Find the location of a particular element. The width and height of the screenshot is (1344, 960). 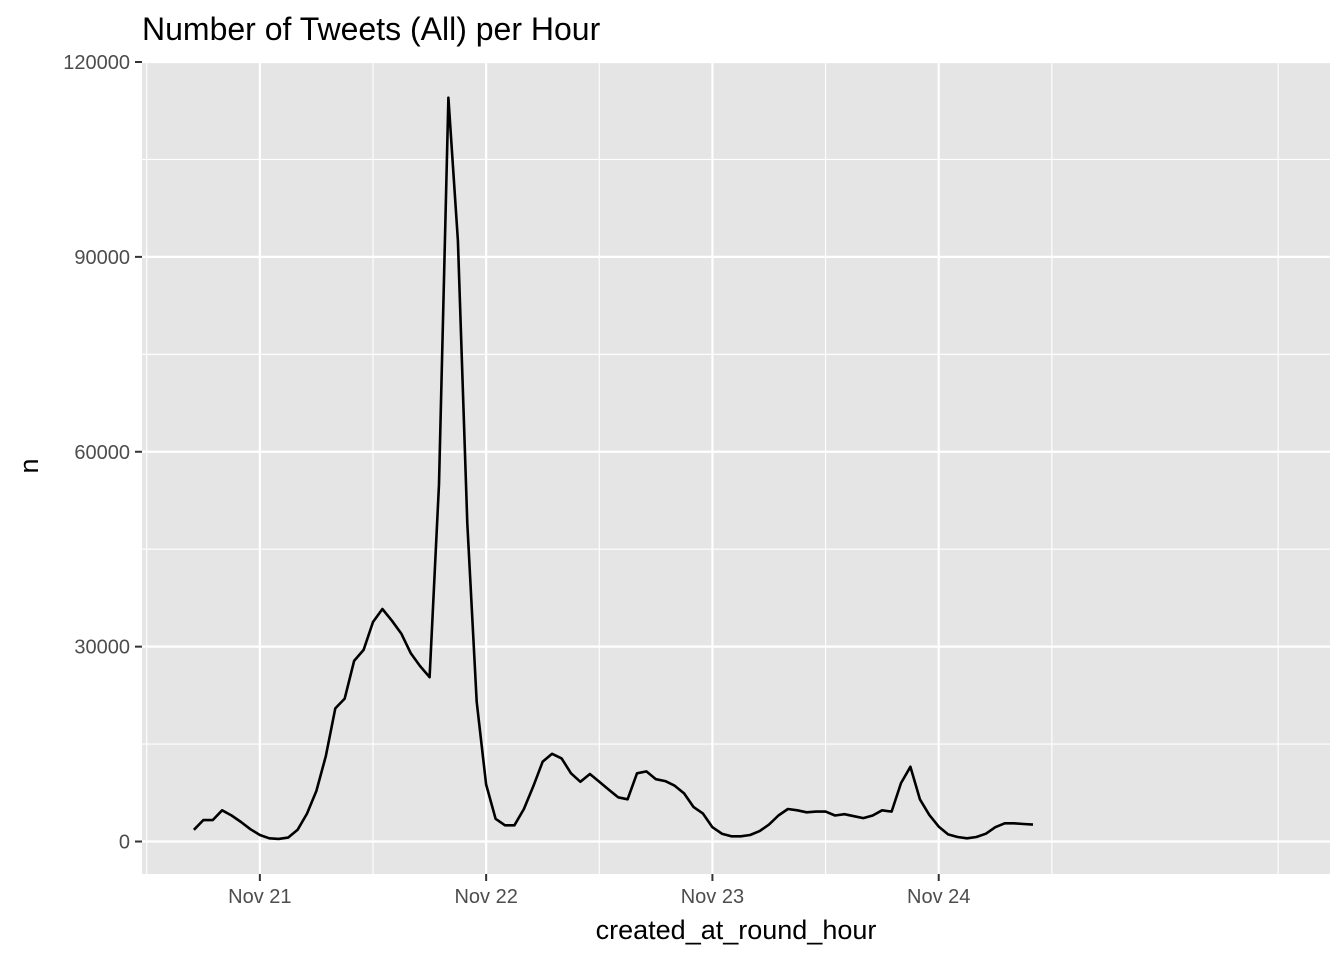

x-axis-title: created_at_round_hour is located at coordinates (736, 930).